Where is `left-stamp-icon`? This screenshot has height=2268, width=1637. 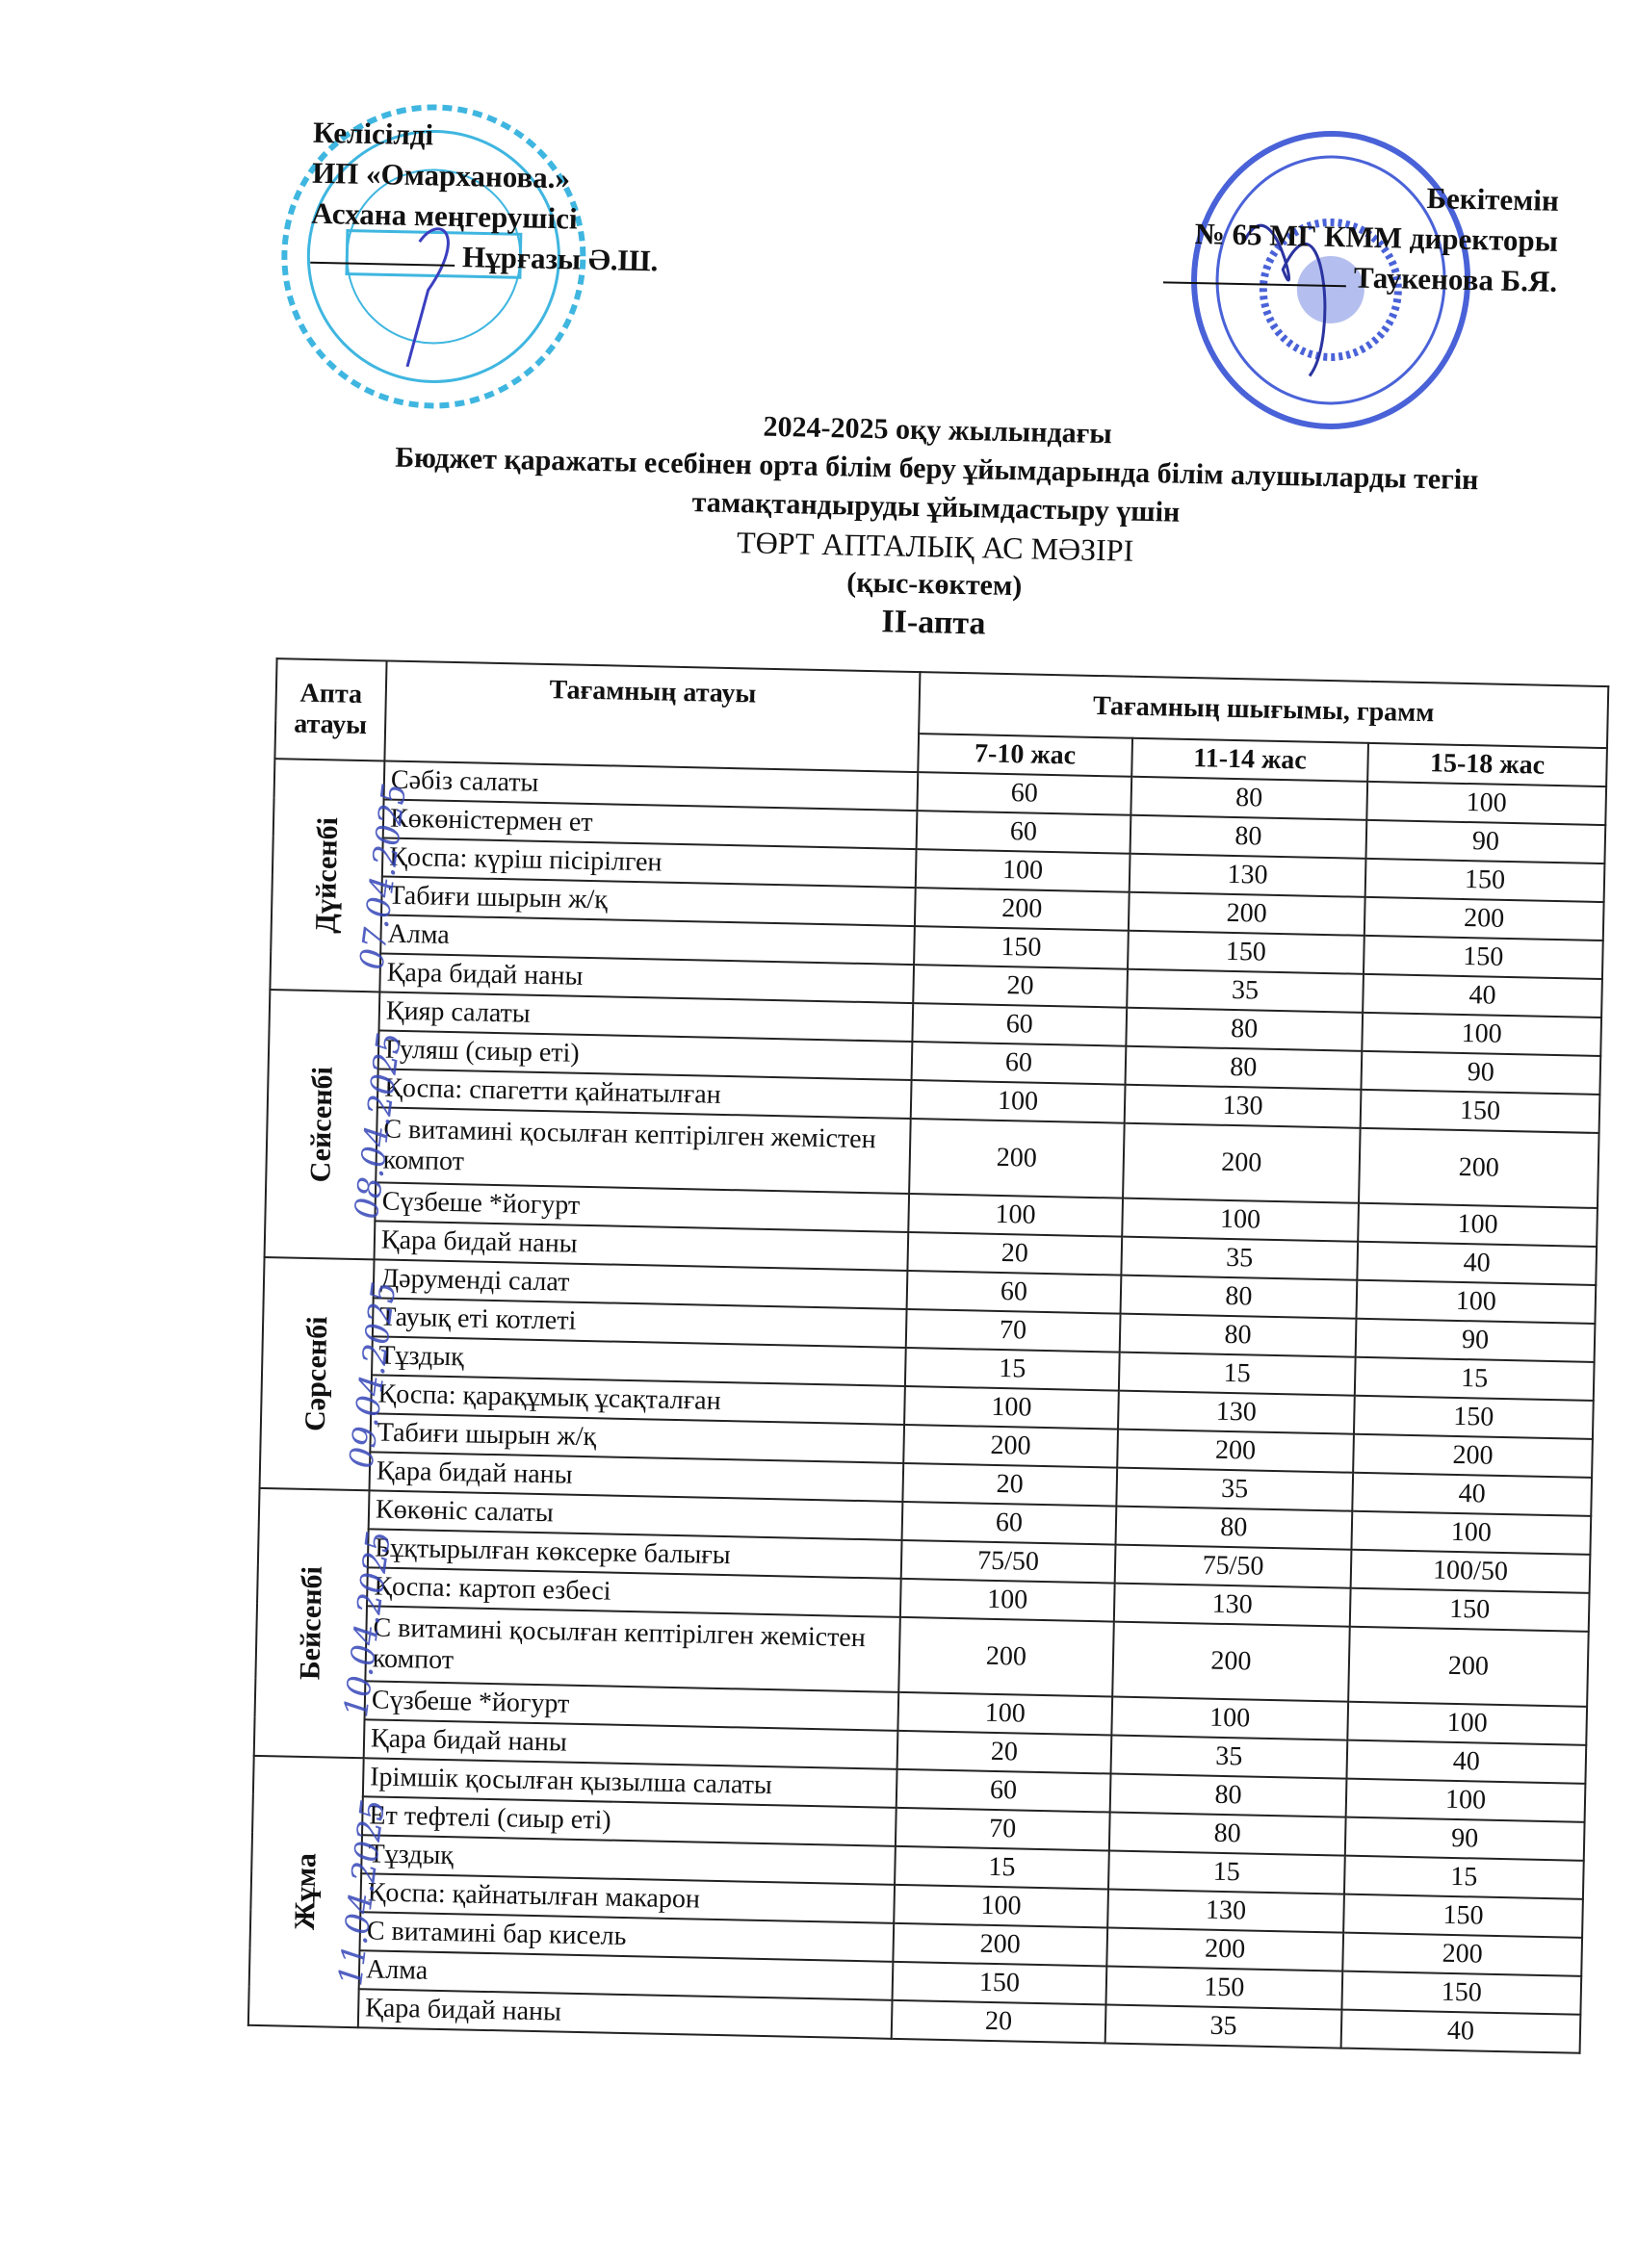
left-stamp-icon is located at coordinates (433, 256).